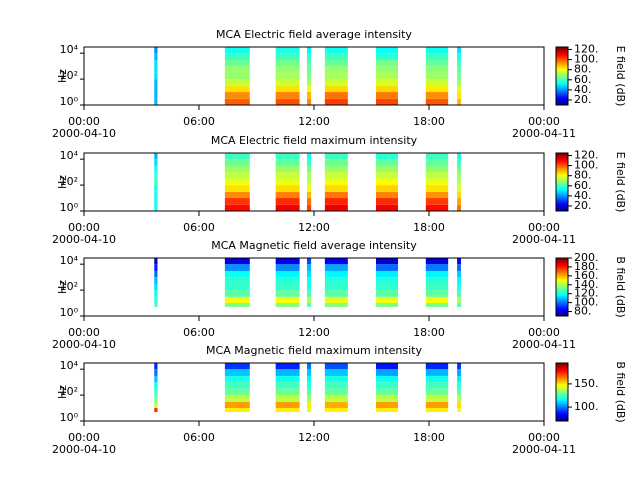 Image resolution: width=640 pixels, height=480 pixels. I want to click on chart-title: MCA Electric field maximum intensity, so click(314, 140).